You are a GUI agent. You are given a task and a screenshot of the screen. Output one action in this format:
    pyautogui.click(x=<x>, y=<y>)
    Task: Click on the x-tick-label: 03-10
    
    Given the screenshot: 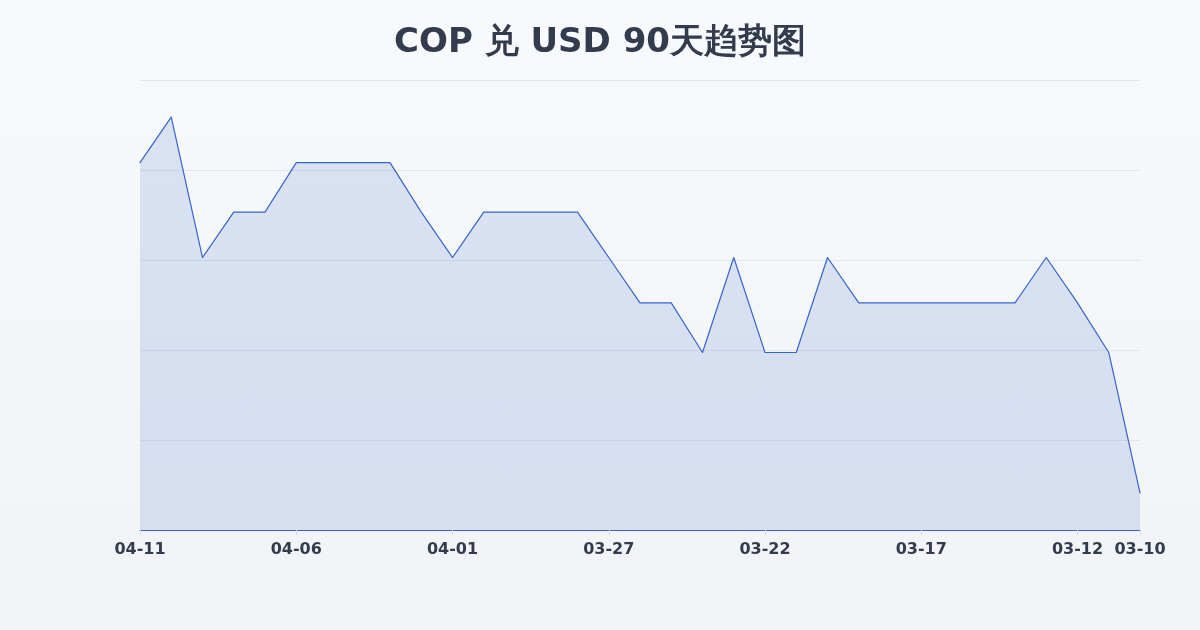 What is the action you would take?
    pyautogui.click(x=1140, y=548)
    